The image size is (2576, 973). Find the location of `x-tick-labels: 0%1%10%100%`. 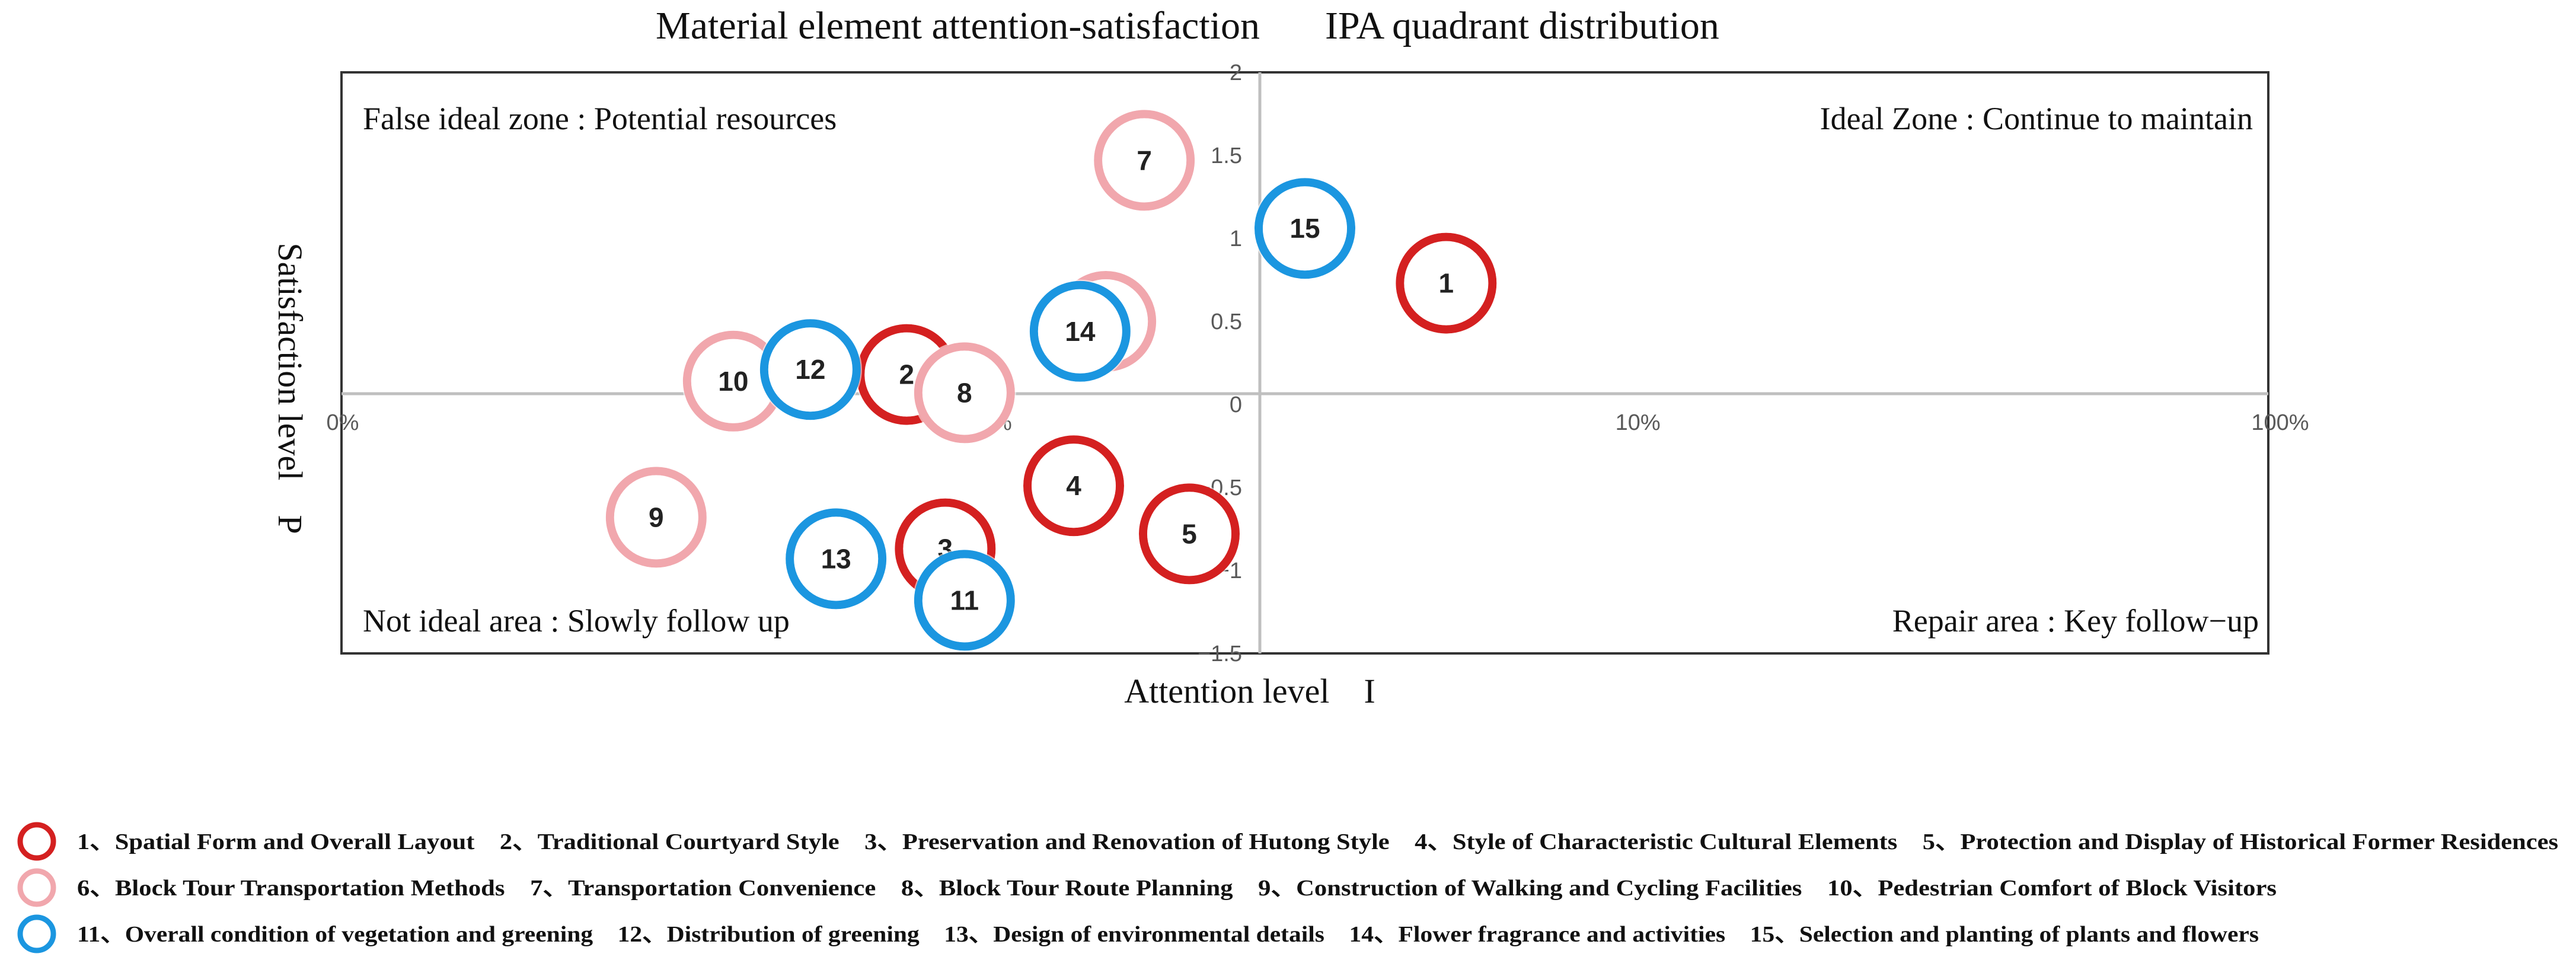

x-tick-labels: 0%1%10%100% is located at coordinates (1318, 422).